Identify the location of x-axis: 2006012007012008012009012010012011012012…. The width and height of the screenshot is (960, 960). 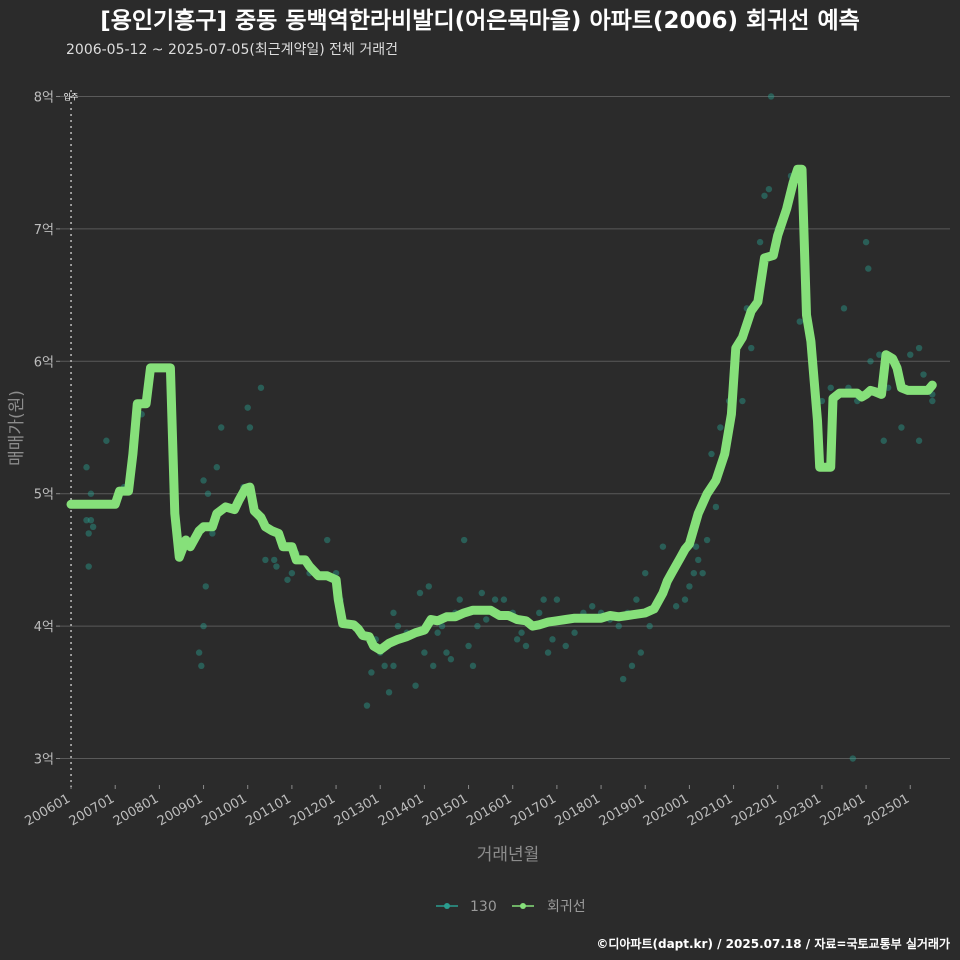
(467, 807).